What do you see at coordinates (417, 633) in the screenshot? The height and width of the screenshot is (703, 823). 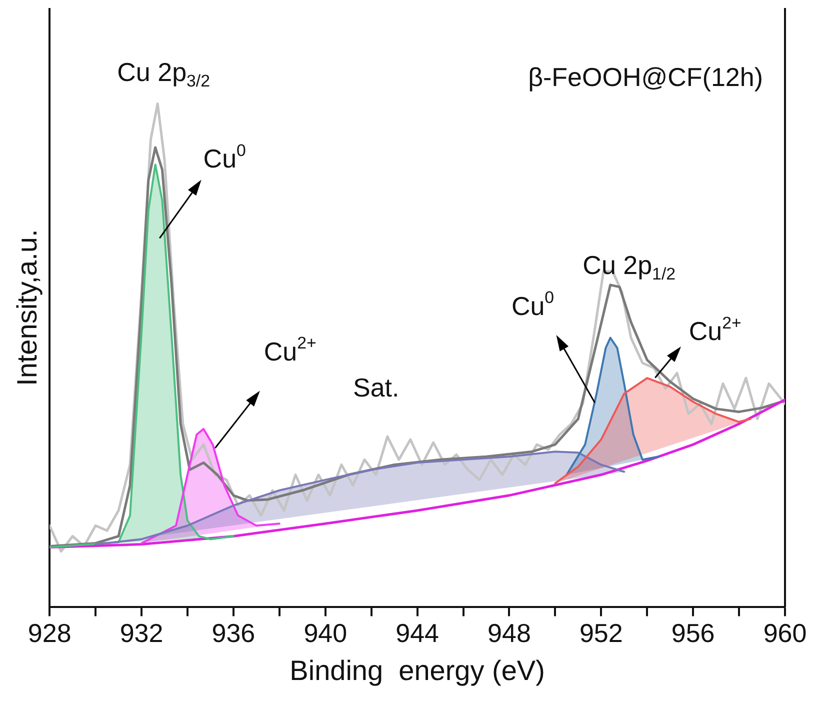 I see `x-tick-label: 944` at bounding box center [417, 633].